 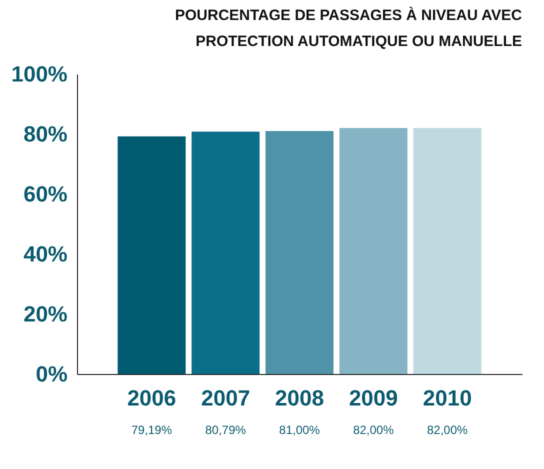 I want to click on x-tick-label: 2006, so click(x=151, y=398).